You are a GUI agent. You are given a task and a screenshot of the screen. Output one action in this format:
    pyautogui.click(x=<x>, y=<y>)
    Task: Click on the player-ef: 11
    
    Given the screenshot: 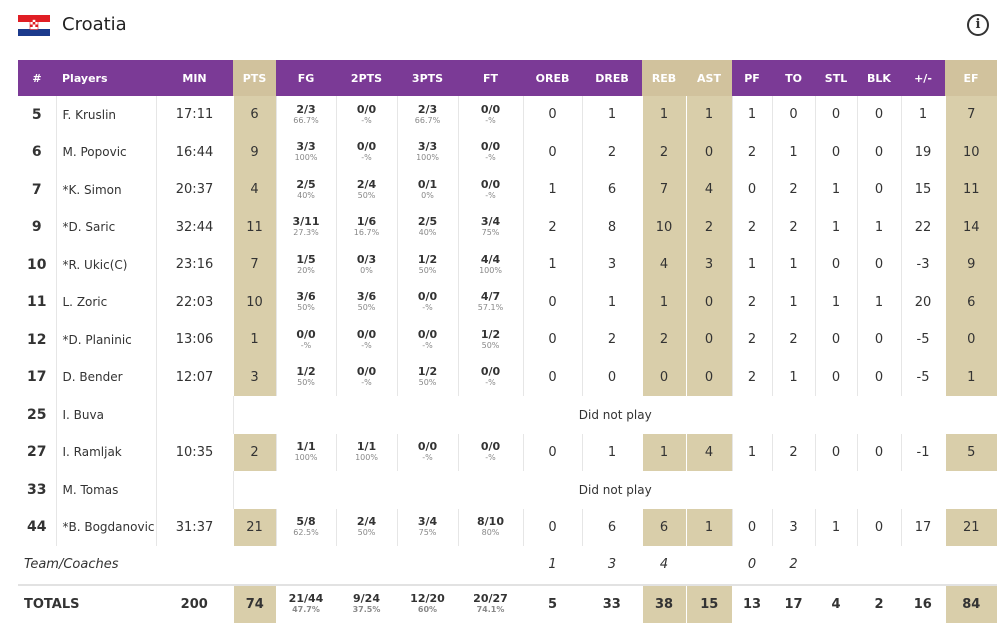 What is the action you would take?
    pyautogui.click(x=970, y=190)
    